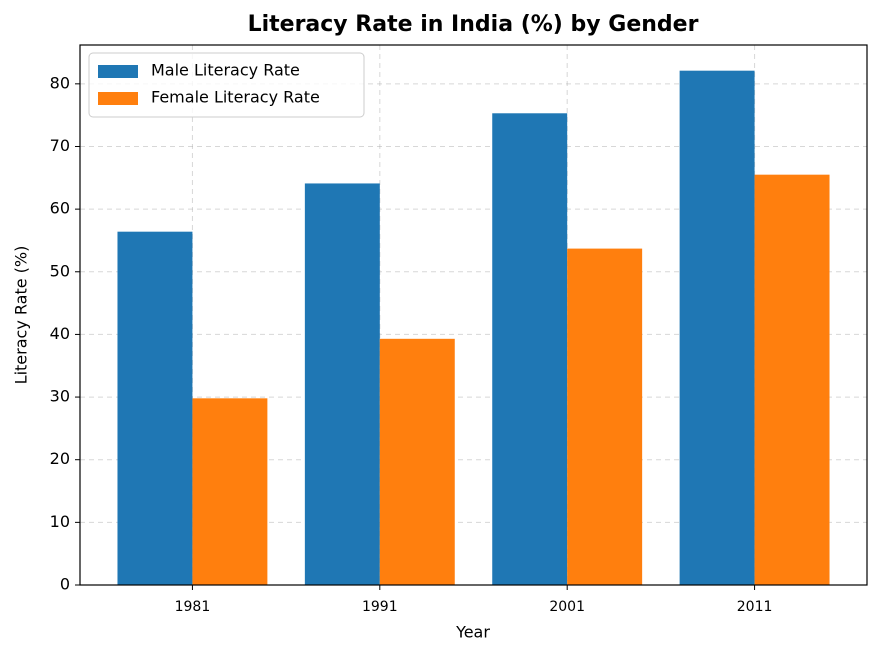 Image resolution: width=882 pixels, height=657 pixels. I want to click on legend: Male Literacy Rate Female Literacy Rate, so click(226, 85).